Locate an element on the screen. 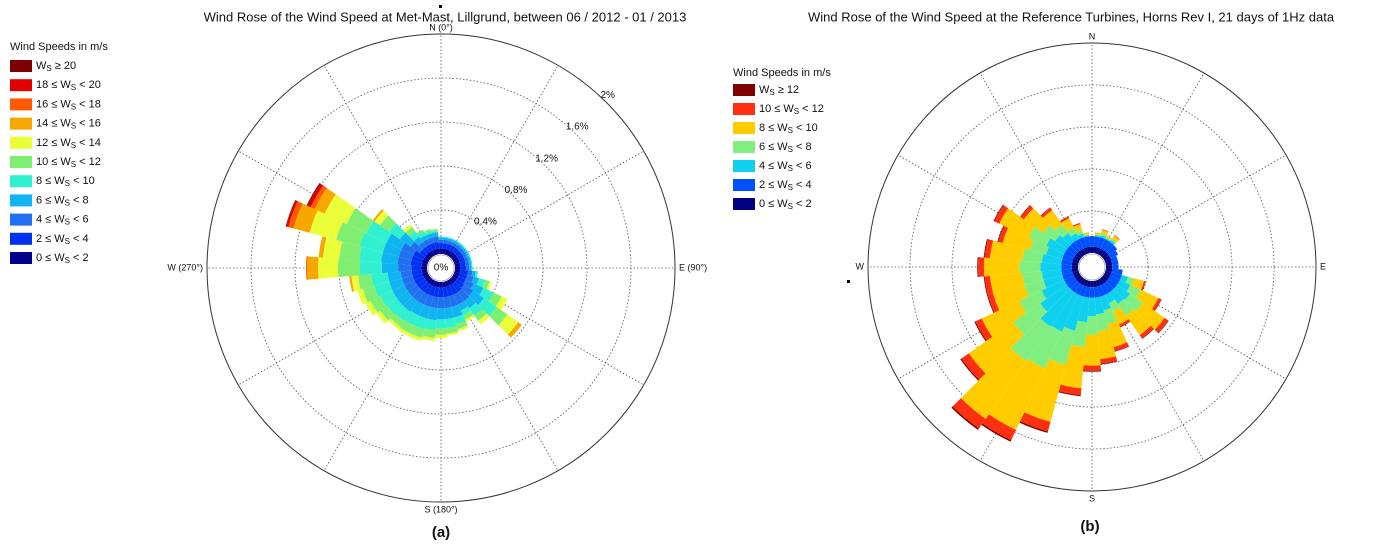 This screenshot has width=1389, height=549. r-tick-label: 0.8% is located at coordinates (516, 190).